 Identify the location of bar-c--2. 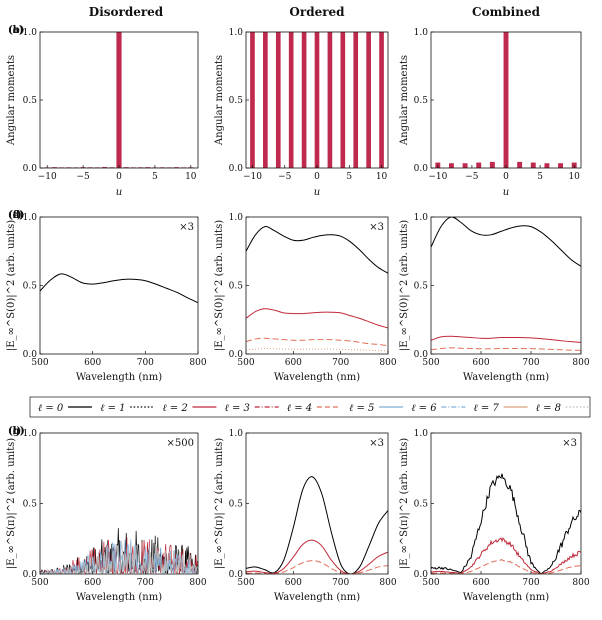
(492, 164).